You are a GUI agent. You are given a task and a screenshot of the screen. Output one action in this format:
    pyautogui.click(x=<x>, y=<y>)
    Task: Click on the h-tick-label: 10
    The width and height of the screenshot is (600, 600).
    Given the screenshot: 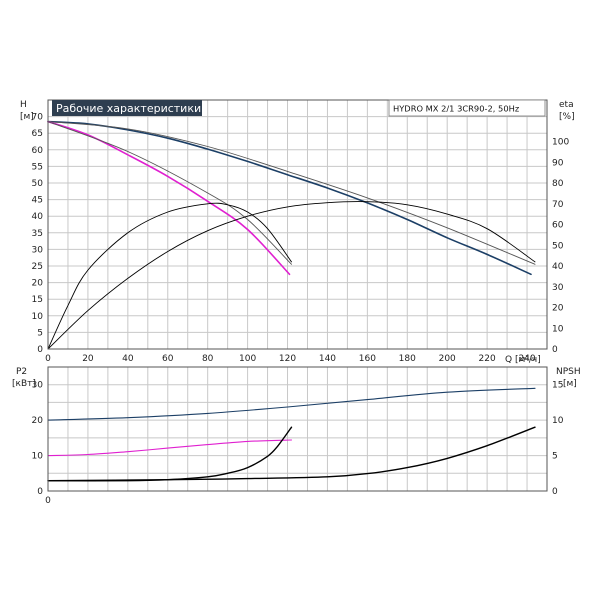 What is the action you would take?
    pyautogui.click(x=38, y=317)
    